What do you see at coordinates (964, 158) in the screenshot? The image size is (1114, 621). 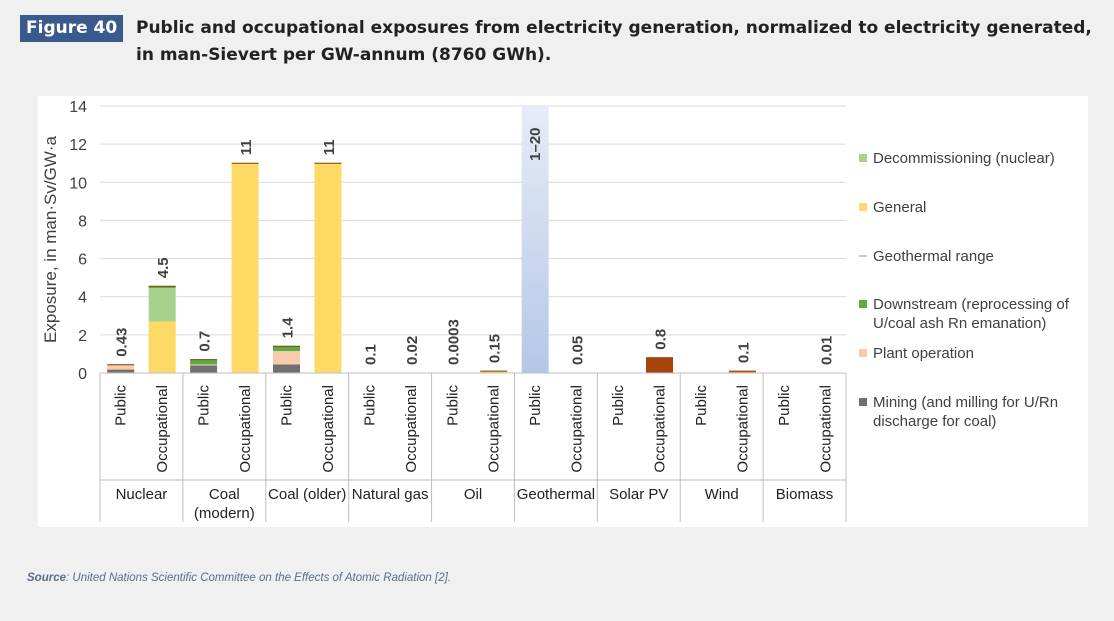 I see `legend-label: Decommissioning (nuclear)` at bounding box center [964, 158].